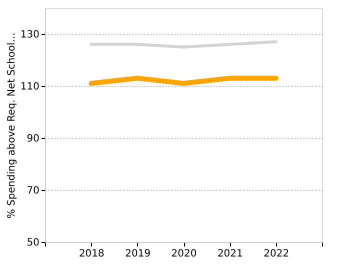 This screenshot has height=275, width=350. Describe the element at coordinates (33, 243) in the screenshot. I see `y-tick-label: 50` at that location.